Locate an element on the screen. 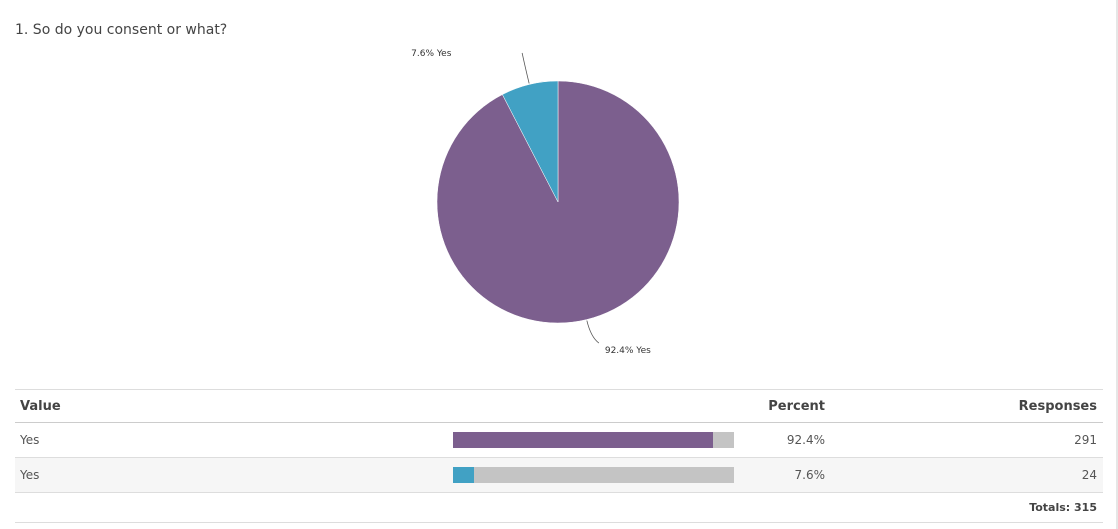 Image resolution: width=1118 pixels, height=529 pixels. pie-chart: 92.4% Yes 7.6% Yes is located at coordinates (545, 202).